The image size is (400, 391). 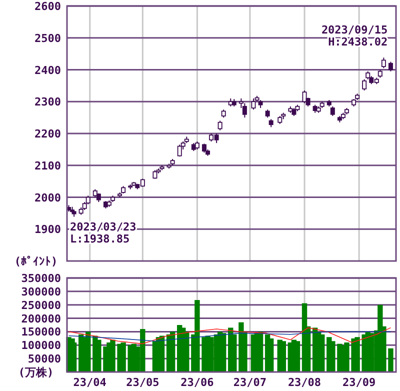 I want to click on y-tick-label: 350000, so click(x=41, y=278).